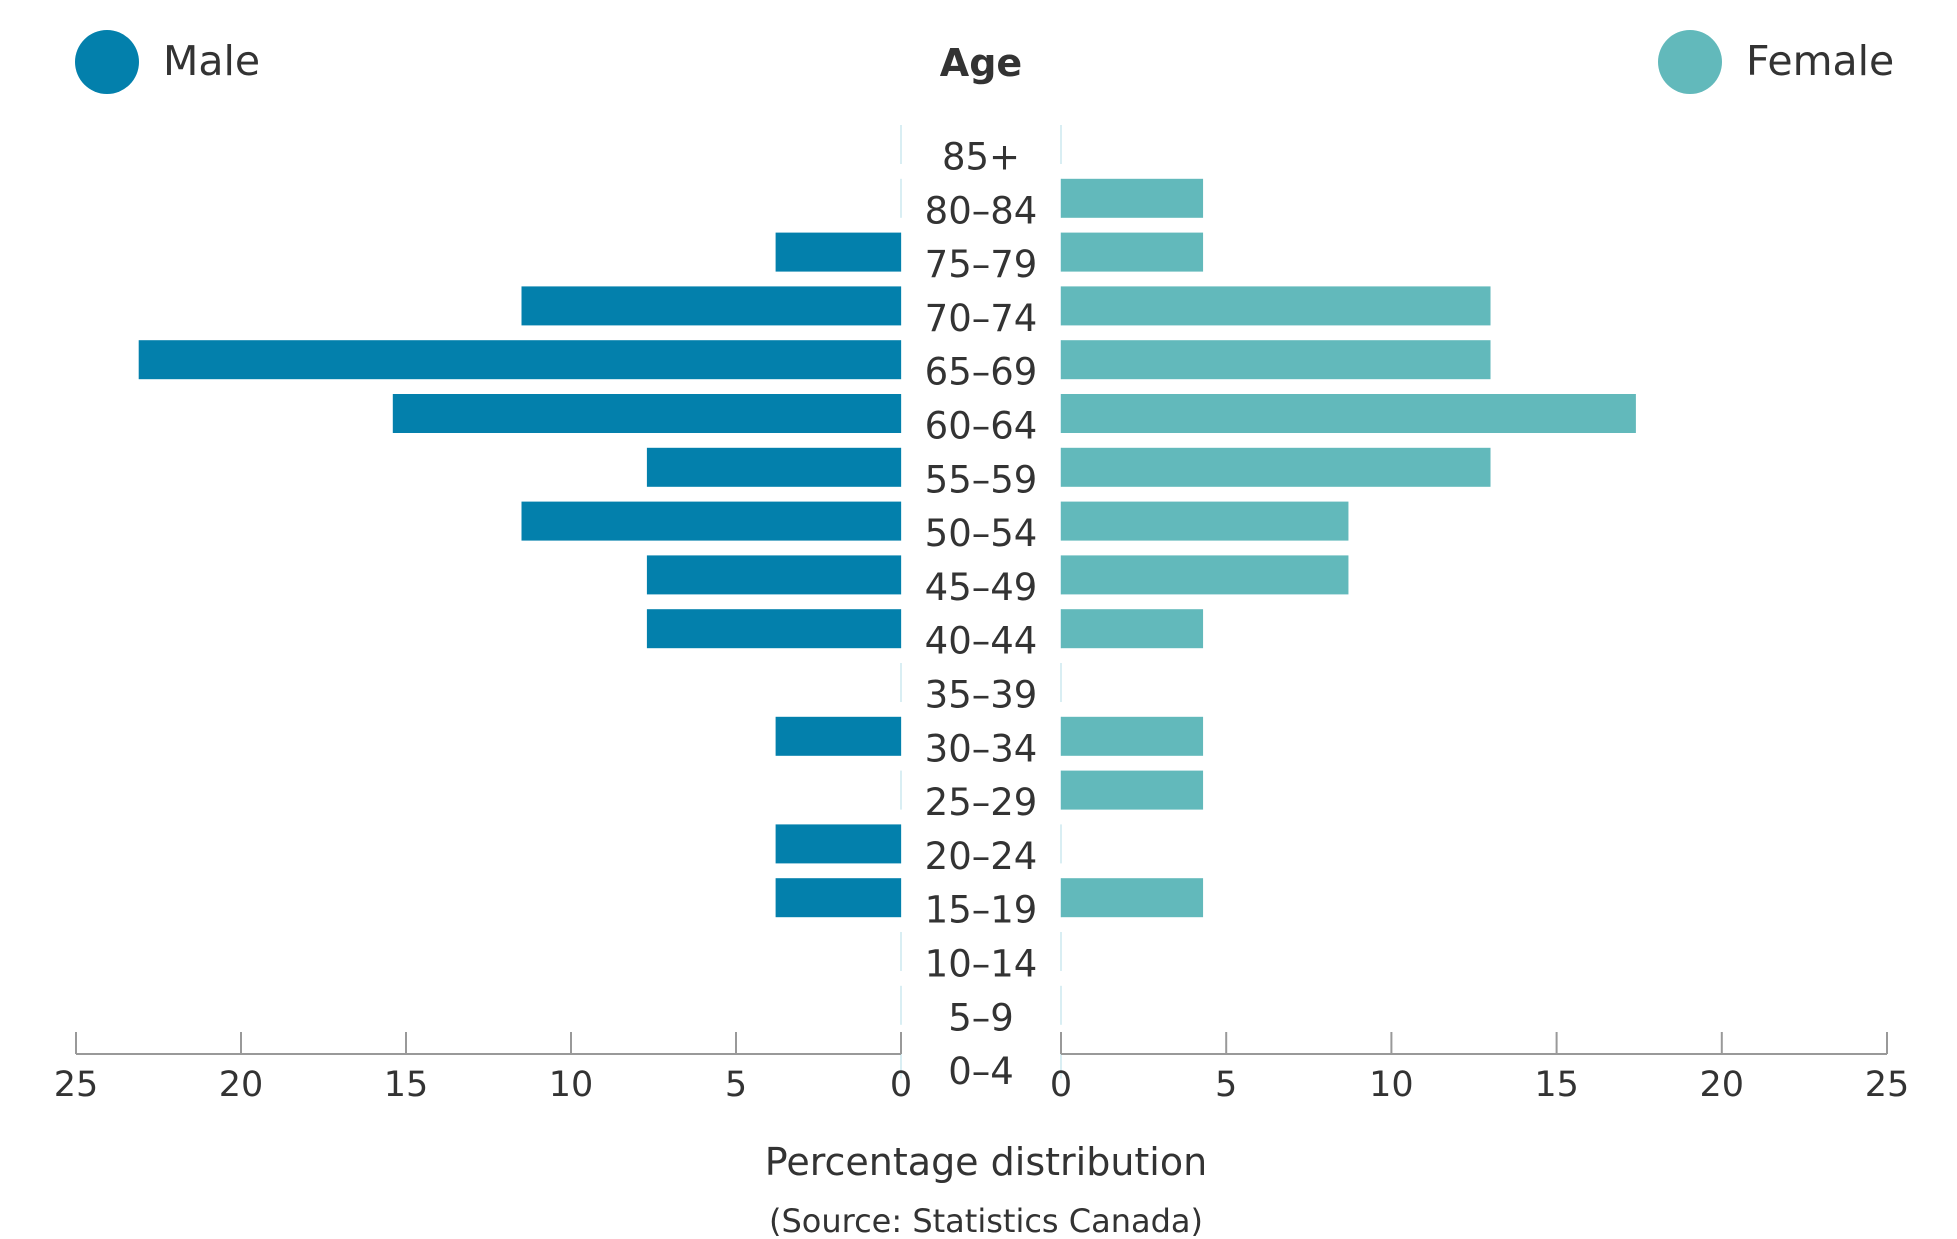 Image resolution: width=1957 pixels, height=1239 pixels. I want to click on age-group-label: 70–74, so click(981, 318).